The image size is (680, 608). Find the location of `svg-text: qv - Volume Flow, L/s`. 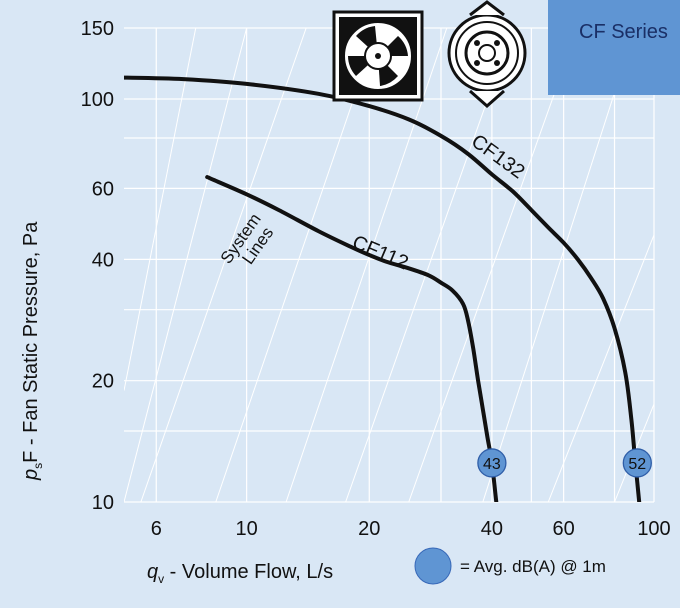

svg-text: qv - Volume Flow, L/s is located at coordinates (240, 573).